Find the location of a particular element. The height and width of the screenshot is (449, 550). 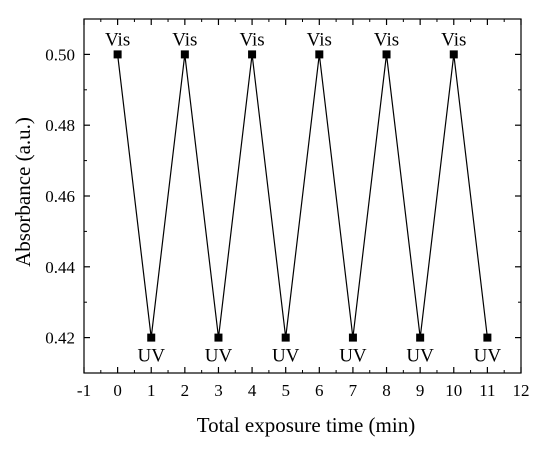

x-tick-label: 1 is located at coordinates (151, 390).